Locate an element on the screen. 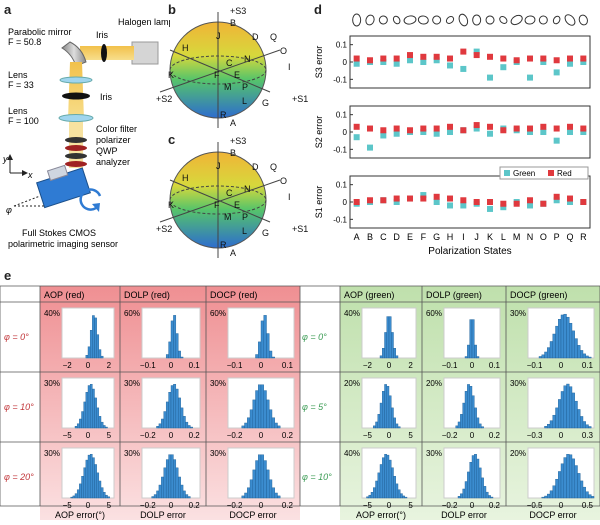 The height and width of the screenshot is (525, 600). panel-label-b: b is located at coordinates (172, 9).